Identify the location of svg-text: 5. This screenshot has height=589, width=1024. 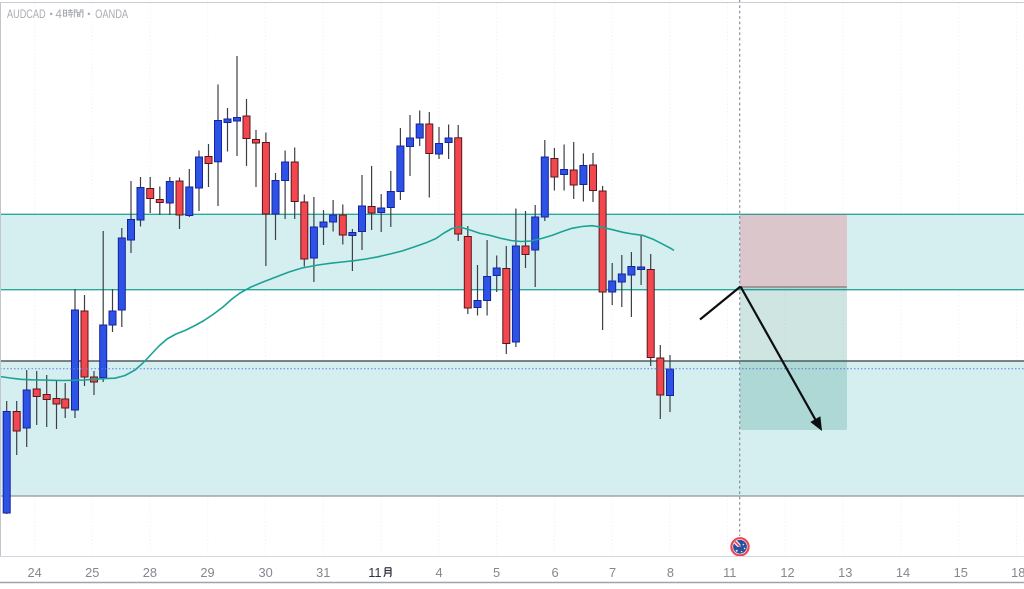
(496, 572).